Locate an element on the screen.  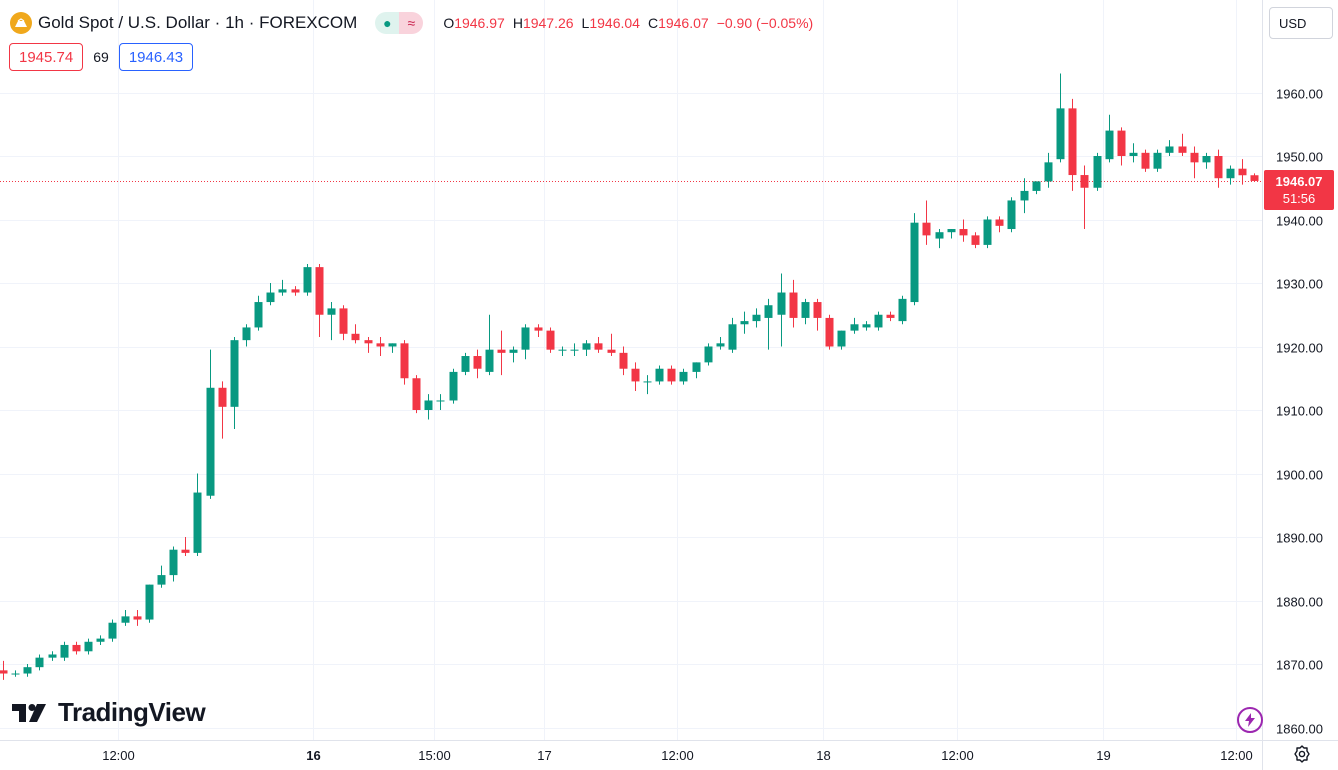
settings-gear-icon is located at coordinates (1302, 754).